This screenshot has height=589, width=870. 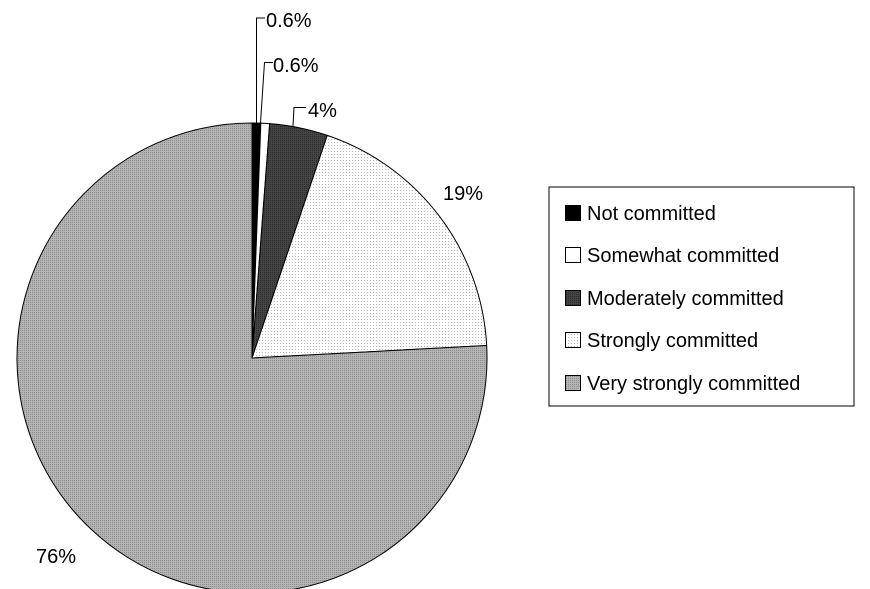 I want to click on data-label-strongly-committed: 19%, so click(x=463, y=194).